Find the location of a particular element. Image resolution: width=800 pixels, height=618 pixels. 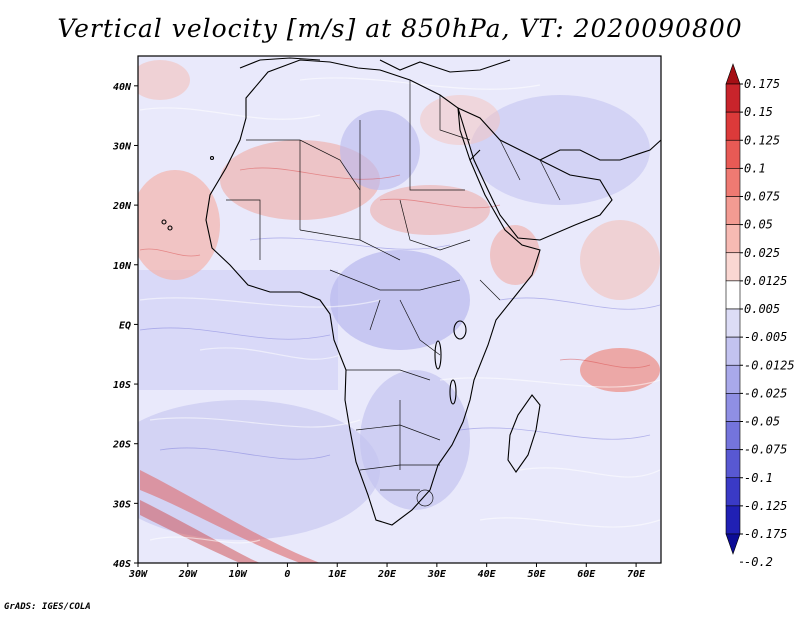

colorbar-label: -0.0125 is located at coordinates (769, 365).